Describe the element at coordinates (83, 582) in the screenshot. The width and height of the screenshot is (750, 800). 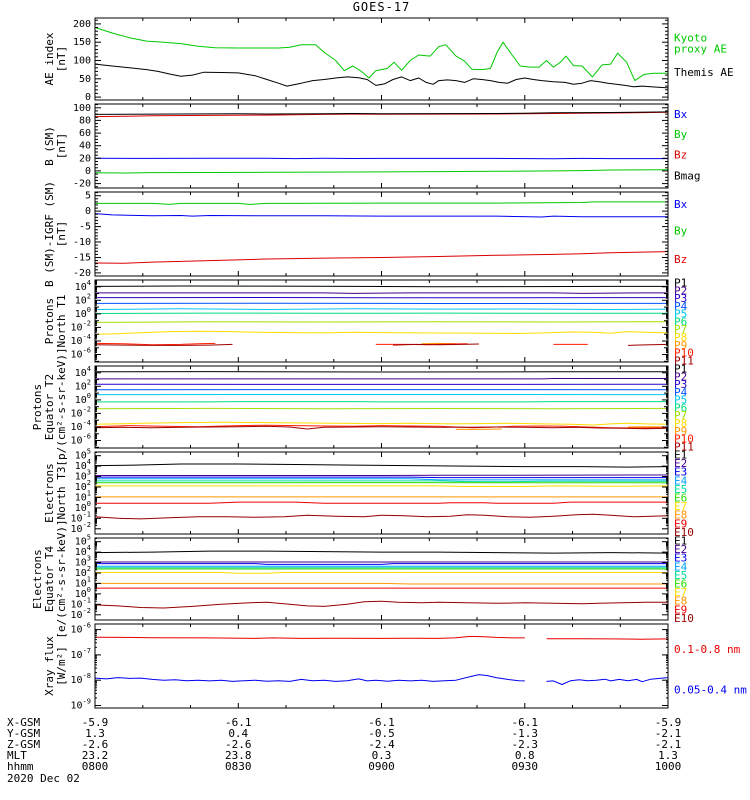
I see `y-tick-label: 101` at that location.